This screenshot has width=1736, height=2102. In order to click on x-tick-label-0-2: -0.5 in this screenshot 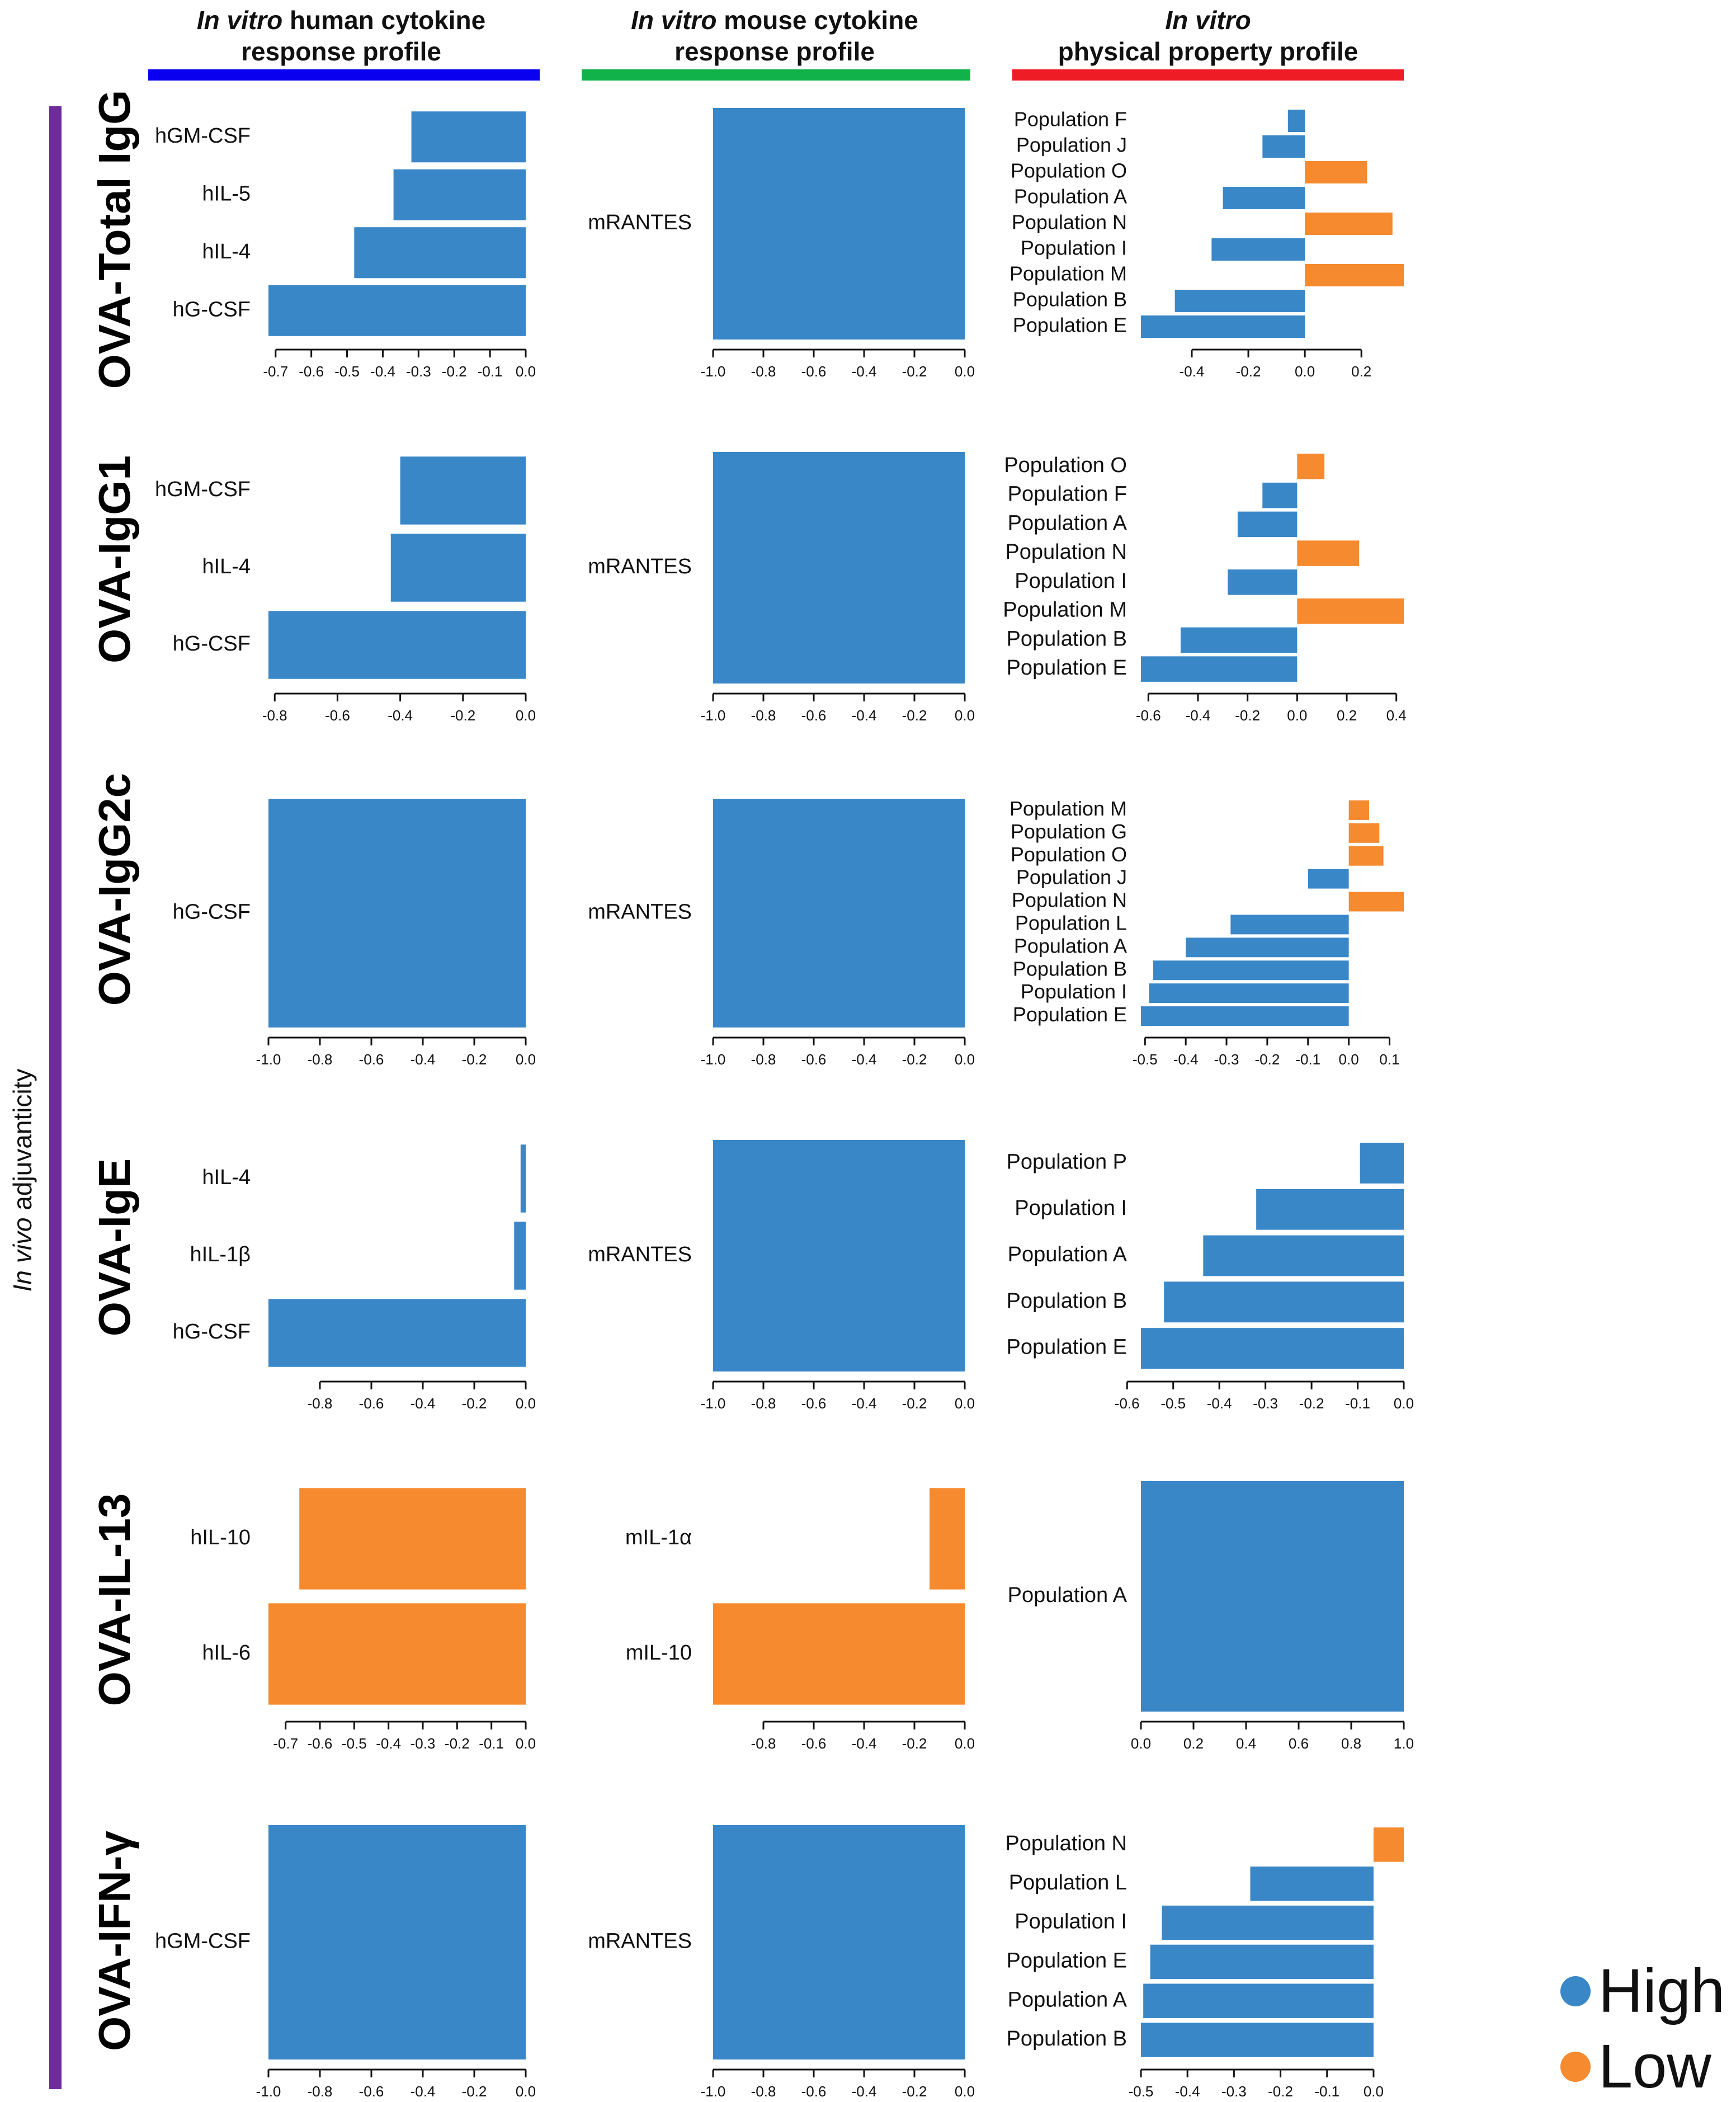, I will do `click(347, 371)`.